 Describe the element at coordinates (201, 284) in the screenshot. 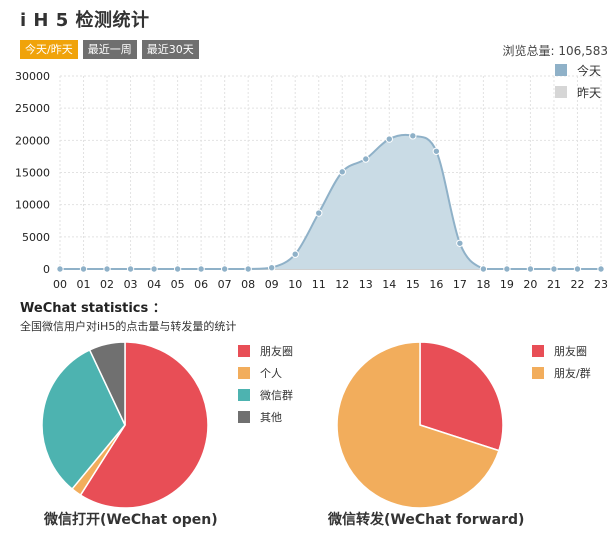

I see `x-tick-label: 06` at that location.